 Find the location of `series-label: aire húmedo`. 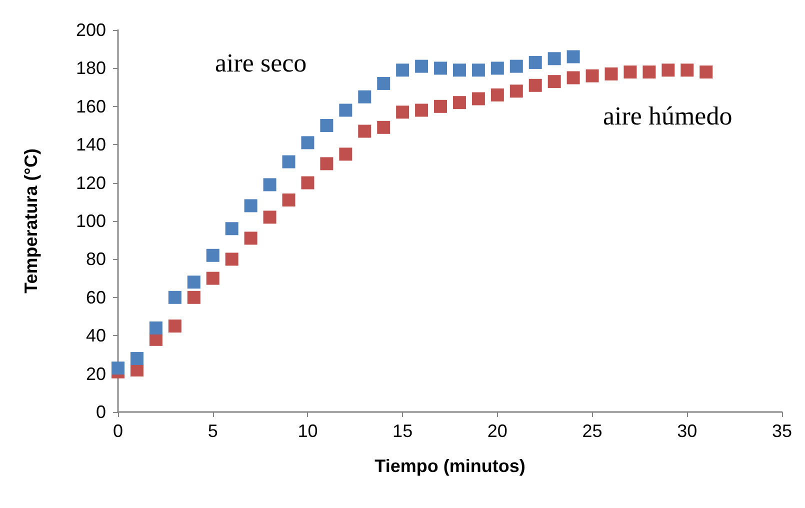

series-label: aire húmedo is located at coordinates (667, 116).